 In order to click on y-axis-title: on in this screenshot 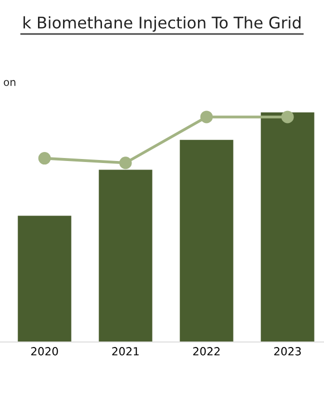, I will do `click(10, 83)`.